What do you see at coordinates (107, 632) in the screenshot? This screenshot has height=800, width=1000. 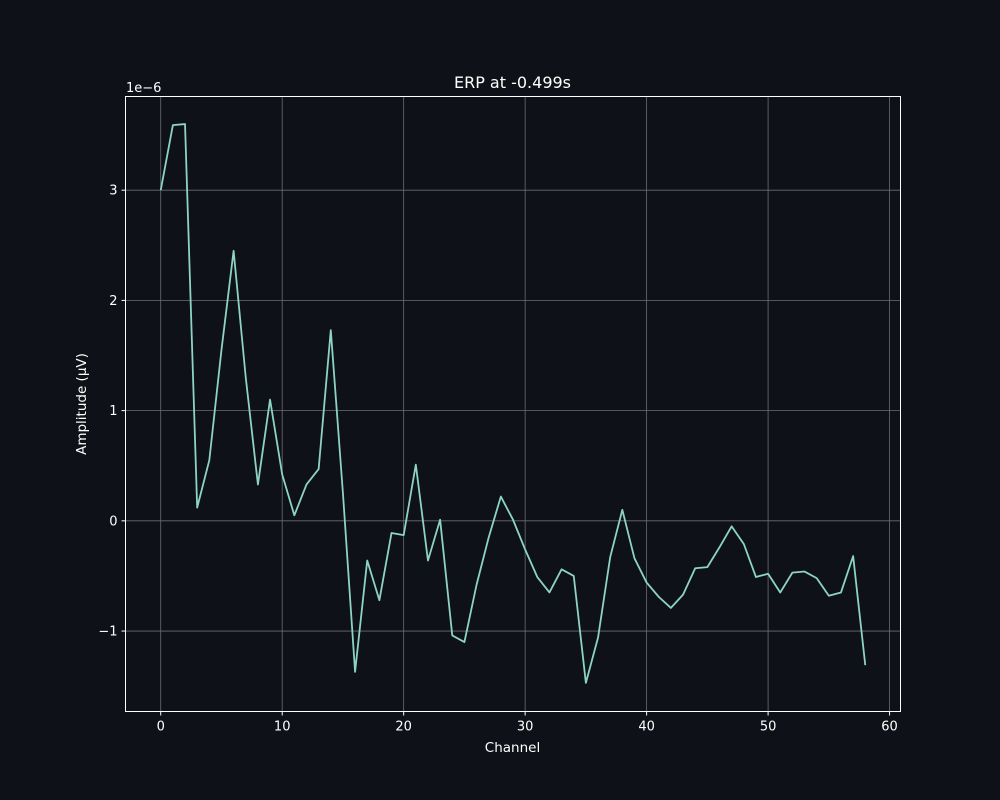 I see `y-tick-label: −1` at bounding box center [107, 632].